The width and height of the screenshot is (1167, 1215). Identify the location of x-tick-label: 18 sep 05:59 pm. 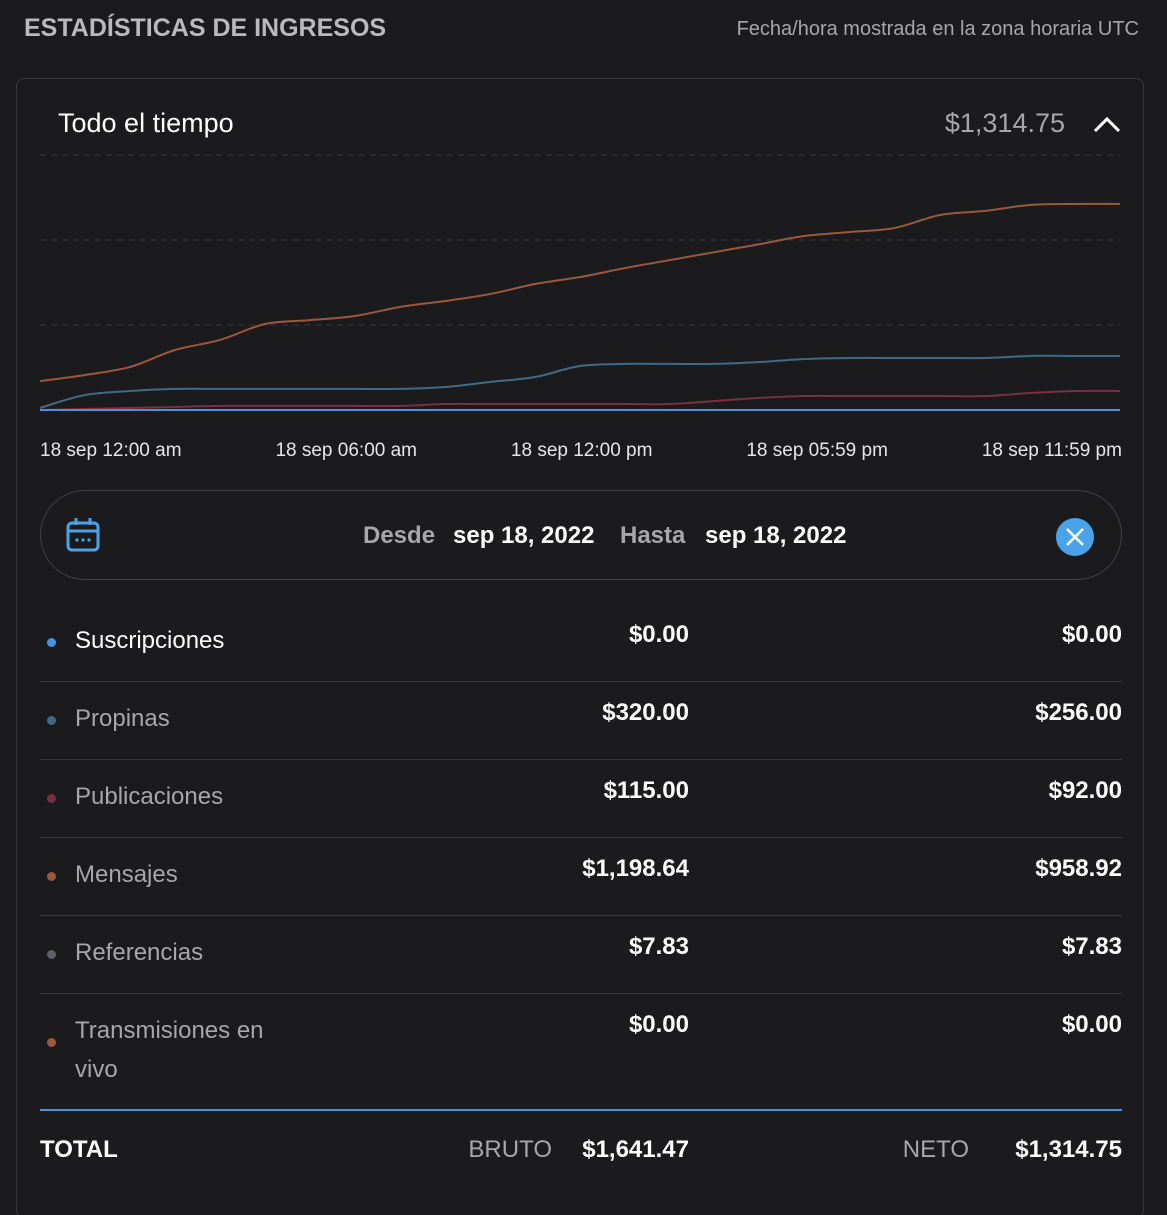
(817, 450).